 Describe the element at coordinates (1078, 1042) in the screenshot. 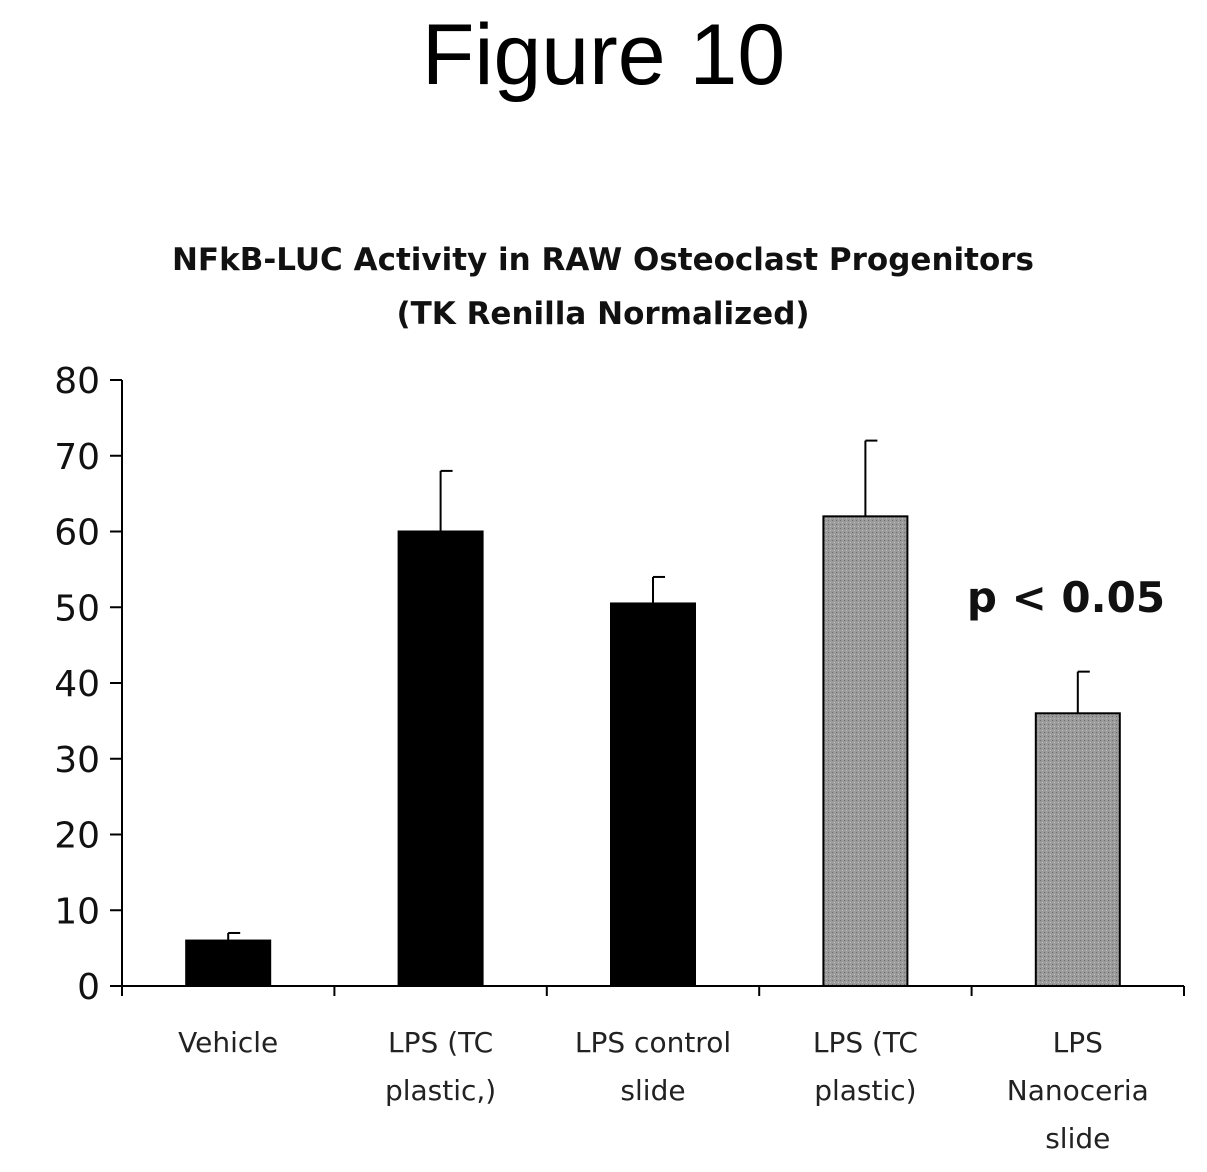

I see `x-category-label: LPS` at that location.